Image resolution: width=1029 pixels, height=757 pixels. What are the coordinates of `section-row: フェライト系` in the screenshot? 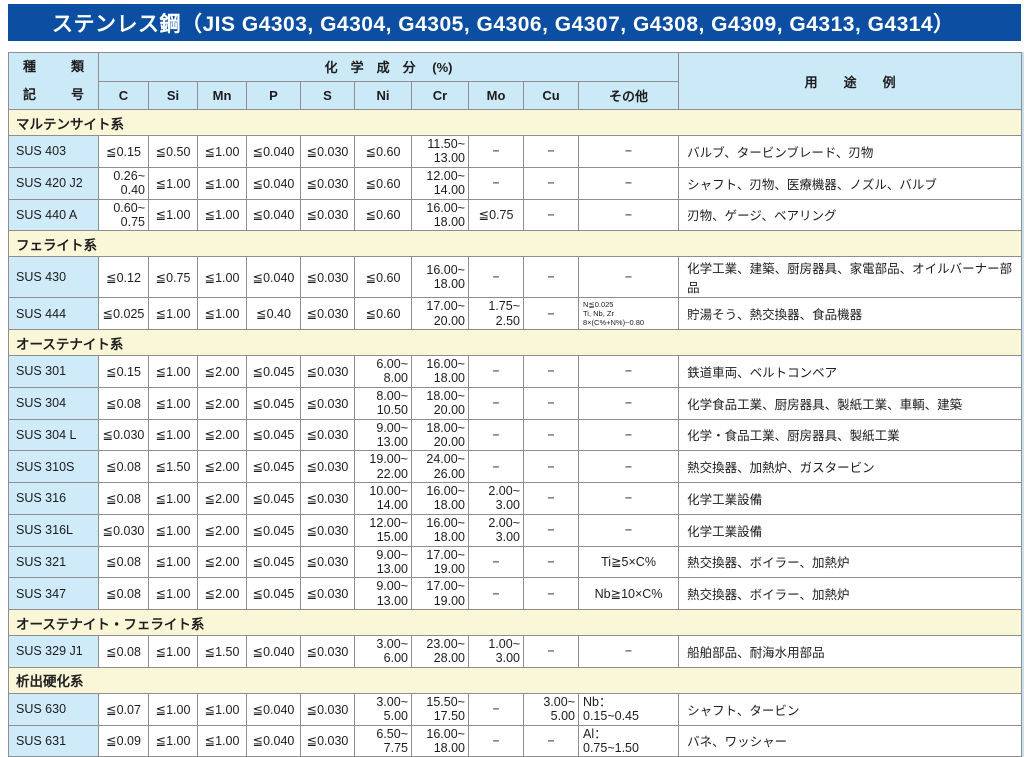 It's located at (515, 244).